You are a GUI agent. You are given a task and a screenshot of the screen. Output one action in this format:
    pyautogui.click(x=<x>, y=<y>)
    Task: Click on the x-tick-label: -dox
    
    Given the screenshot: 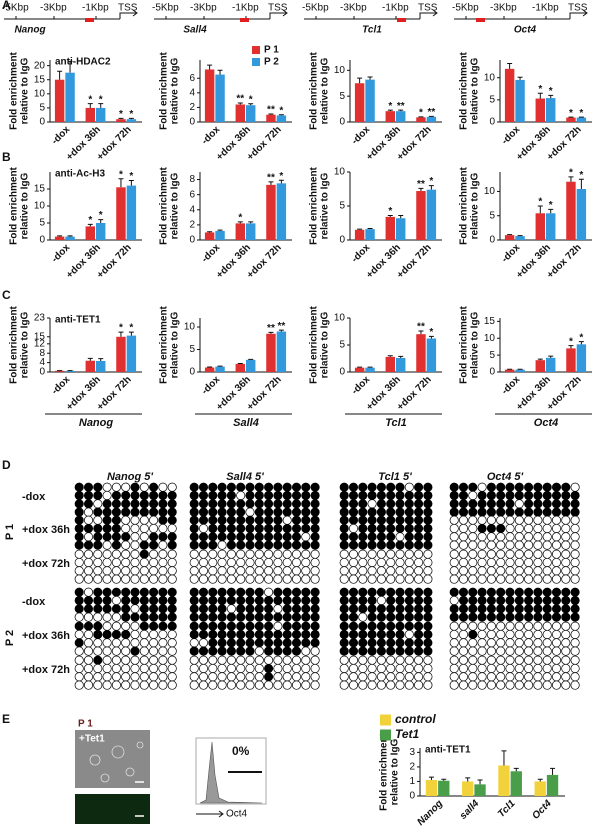 What is the action you would take?
    pyautogui.click(x=61, y=253)
    